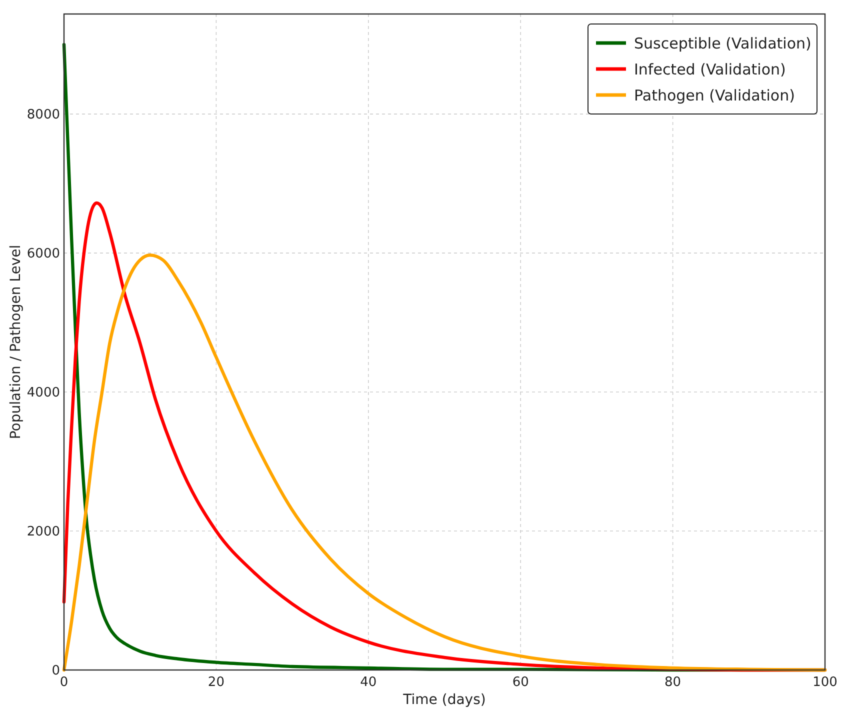 The height and width of the screenshot is (715, 849). Describe the element at coordinates (723, 43) in the screenshot. I see `legend-label: Susceptible (Validation)` at that location.